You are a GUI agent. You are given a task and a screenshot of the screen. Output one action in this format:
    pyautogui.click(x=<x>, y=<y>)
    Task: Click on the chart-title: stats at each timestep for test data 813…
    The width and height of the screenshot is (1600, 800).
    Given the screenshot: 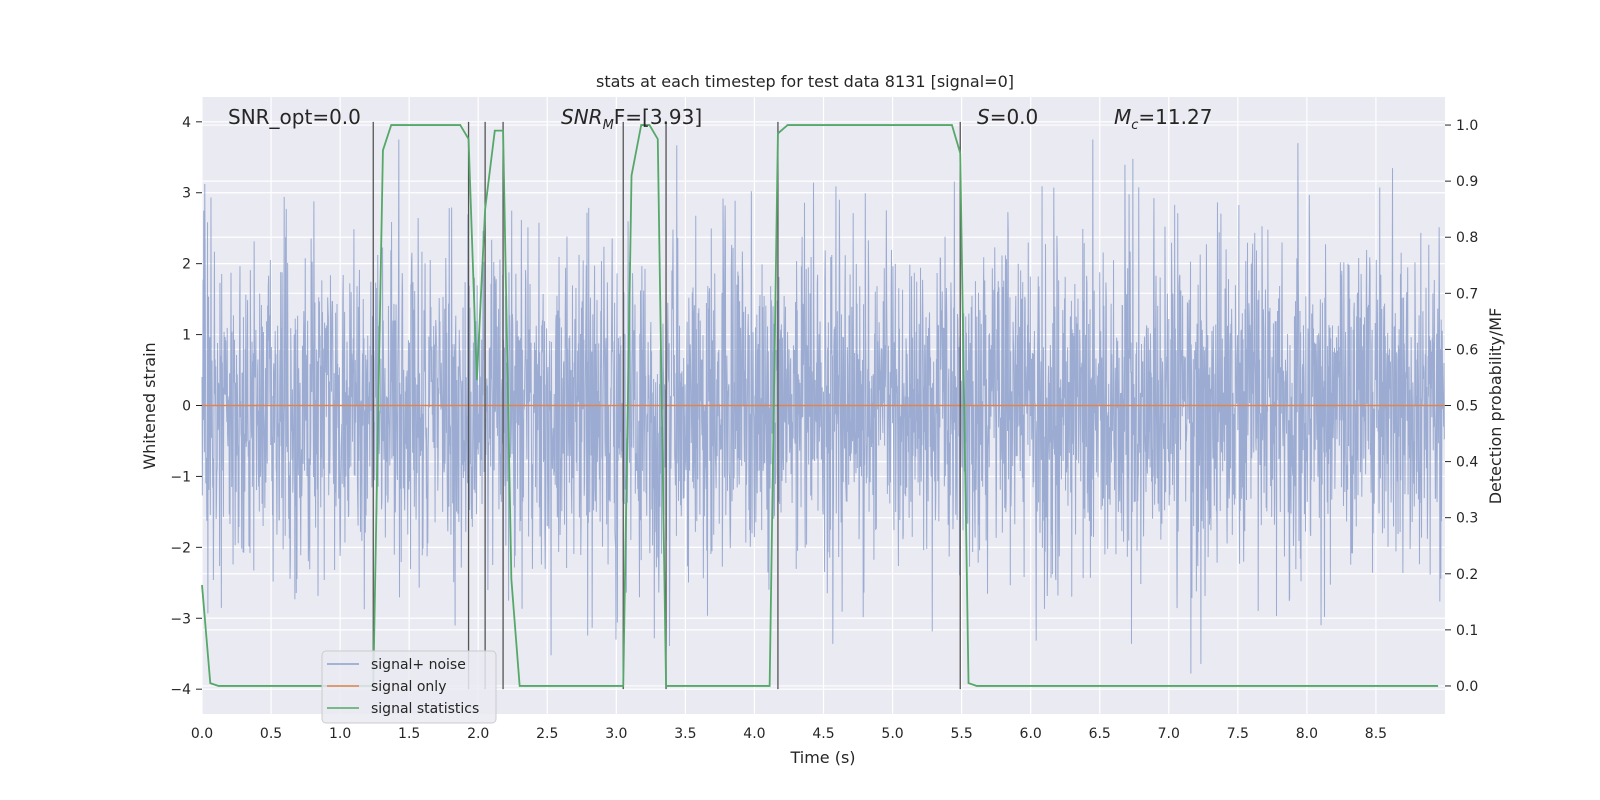 What is the action you would take?
    pyautogui.click(x=805, y=81)
    